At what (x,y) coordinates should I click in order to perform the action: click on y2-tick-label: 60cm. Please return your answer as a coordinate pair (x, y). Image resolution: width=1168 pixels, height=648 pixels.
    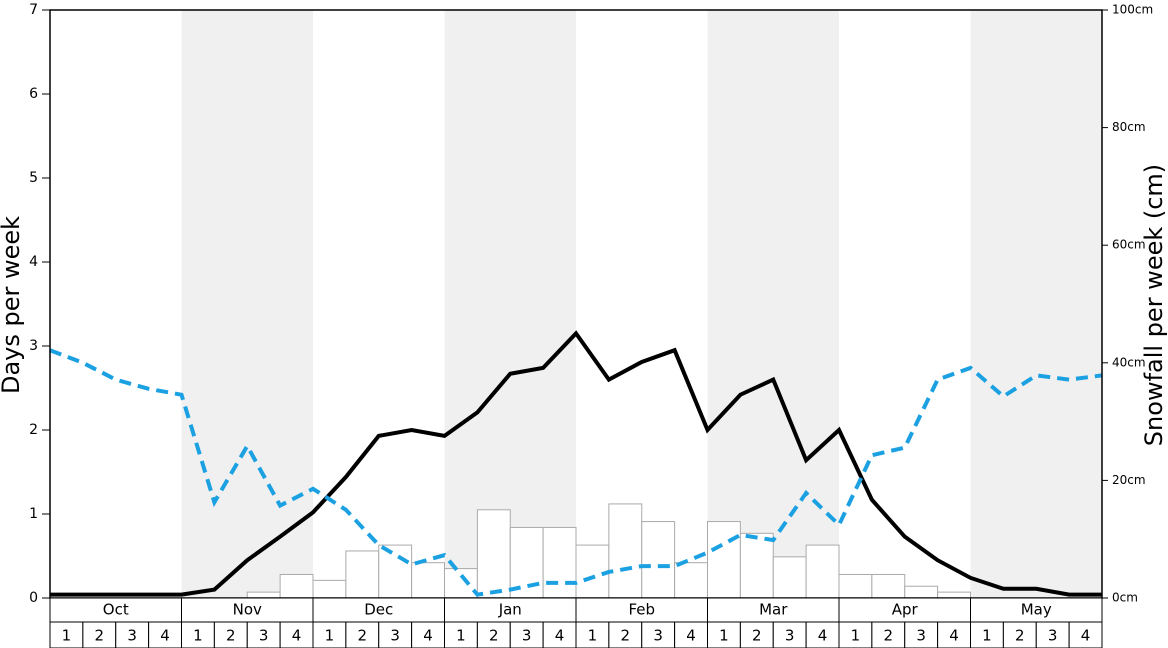
    Looking at the image, I should click on (1129, 245).